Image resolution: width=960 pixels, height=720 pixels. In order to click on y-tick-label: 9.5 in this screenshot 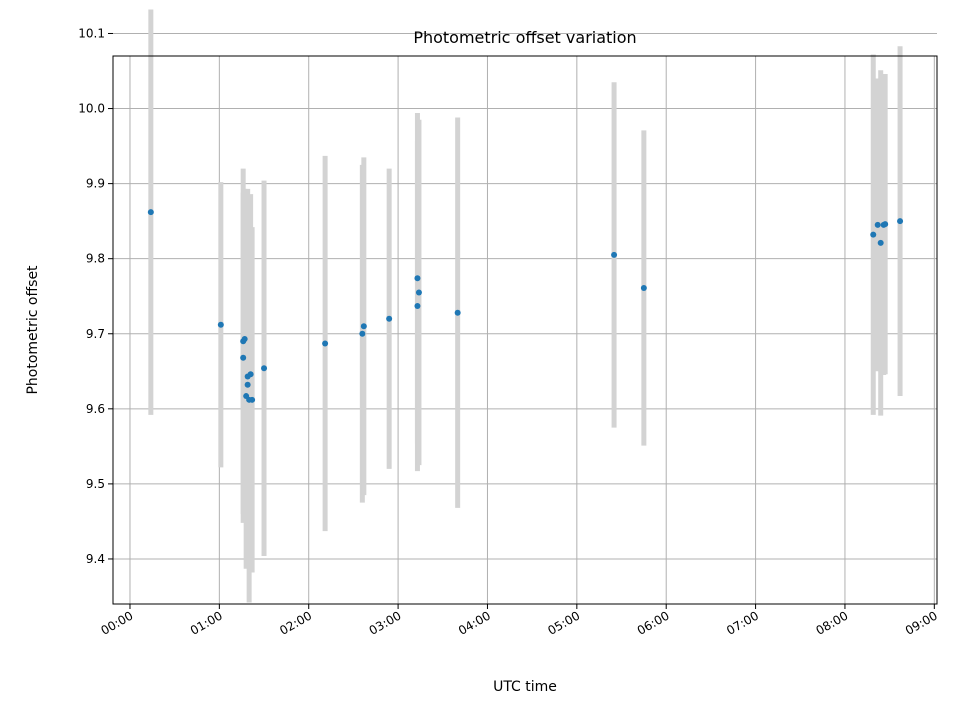, I will do `click(95, 484)`.